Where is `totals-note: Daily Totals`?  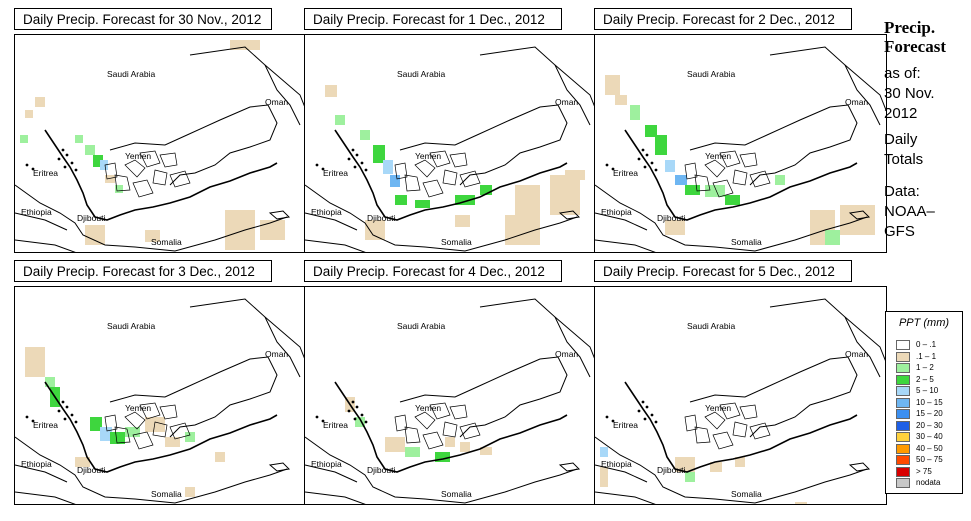
totals-note: Daily Totals is located at coordinates (904, 149).